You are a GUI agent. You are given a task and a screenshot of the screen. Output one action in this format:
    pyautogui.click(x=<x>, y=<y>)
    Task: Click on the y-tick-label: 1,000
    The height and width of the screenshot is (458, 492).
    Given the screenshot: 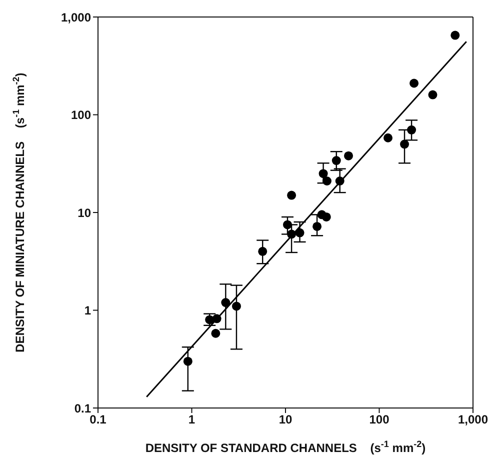 What is the action you would take?
    pyautogui.click(x=76, y=17)
    